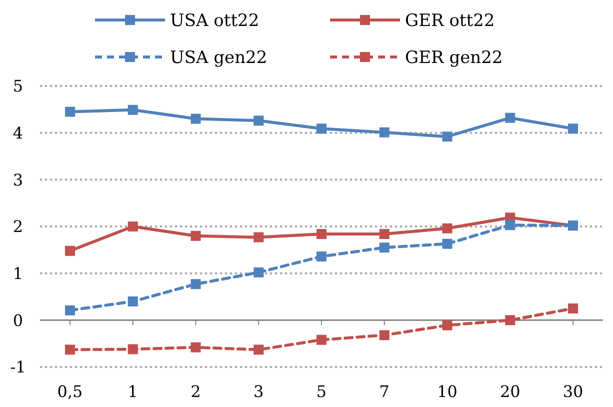 The image size is (613, 407). Describe the element at coordinates (70, 391) in the screenshot. I see `x-tick-label: 0,5` at that location.